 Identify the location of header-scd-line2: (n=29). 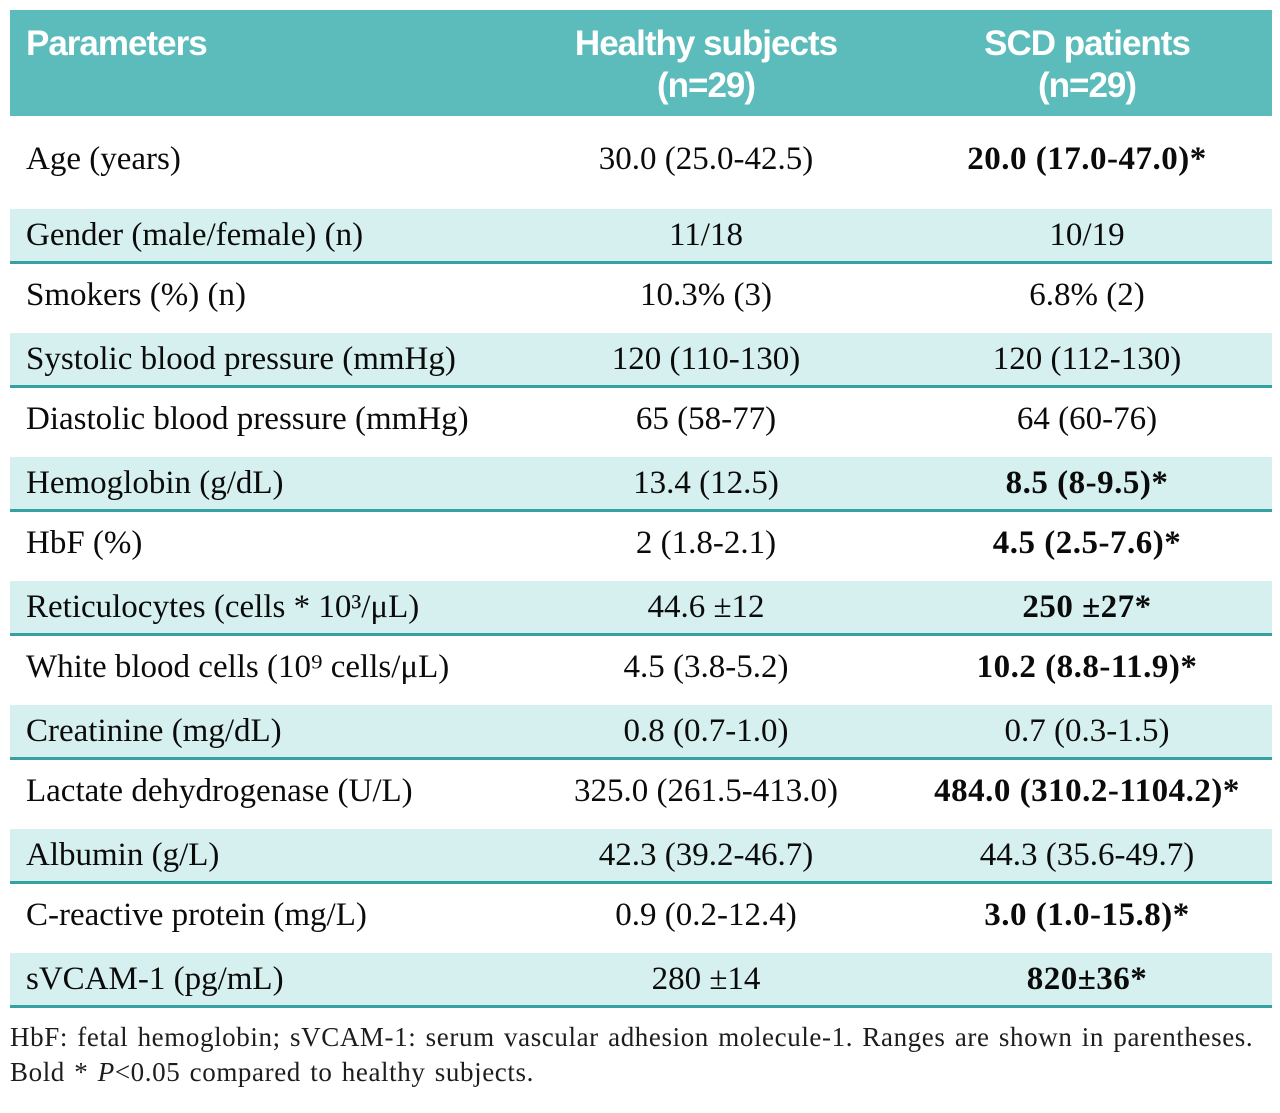
(1087, 85).